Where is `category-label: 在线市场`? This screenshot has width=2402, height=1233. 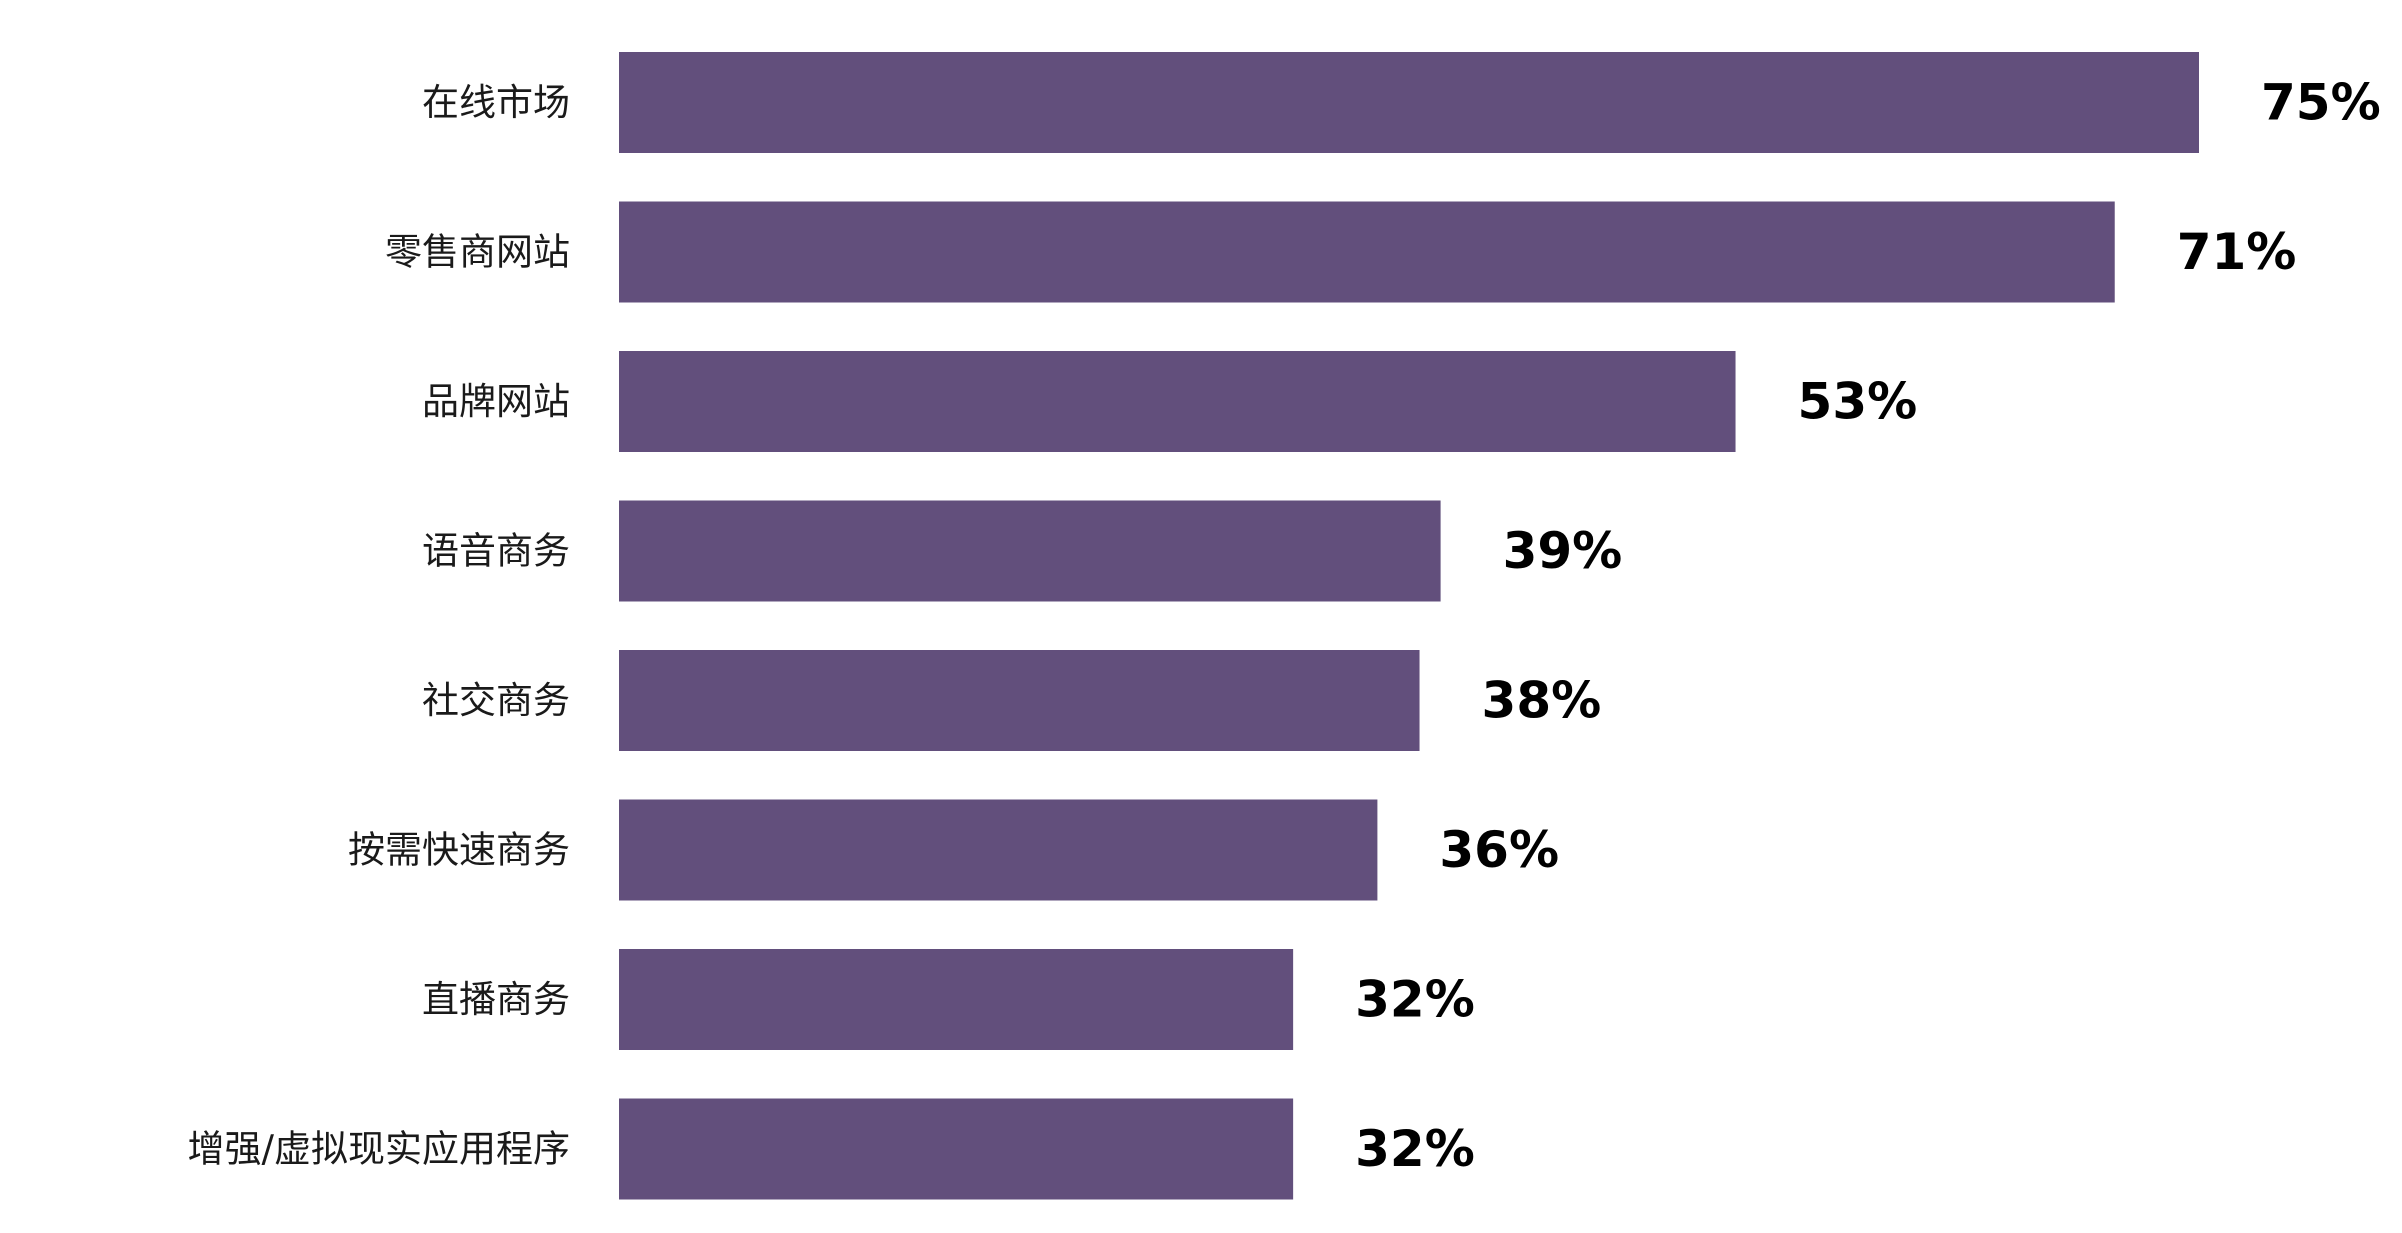 category-label: 在线市场 is located at coordinates (496, 102).